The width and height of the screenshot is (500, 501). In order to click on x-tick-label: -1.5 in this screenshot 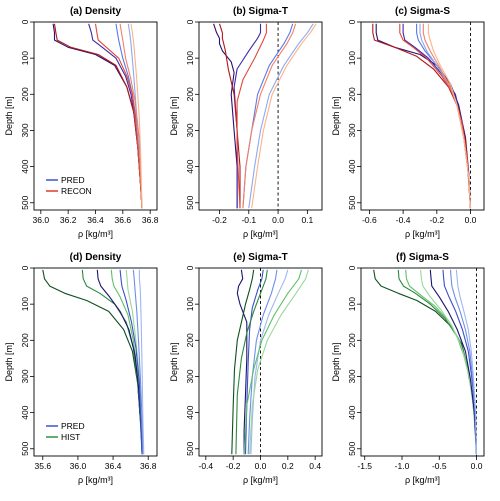, I will do `click(364, 466)`.